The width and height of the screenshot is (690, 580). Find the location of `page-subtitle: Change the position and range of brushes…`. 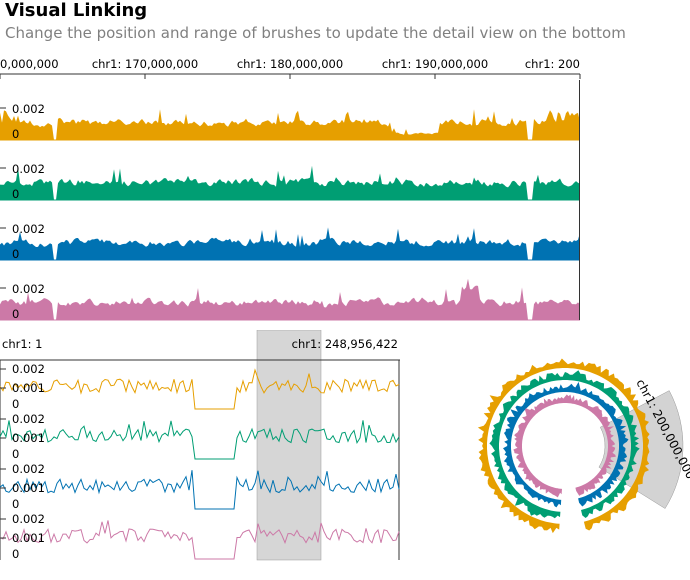

page-subtitle: Change the position and range of brushes… is located at coordinates (315, 33).